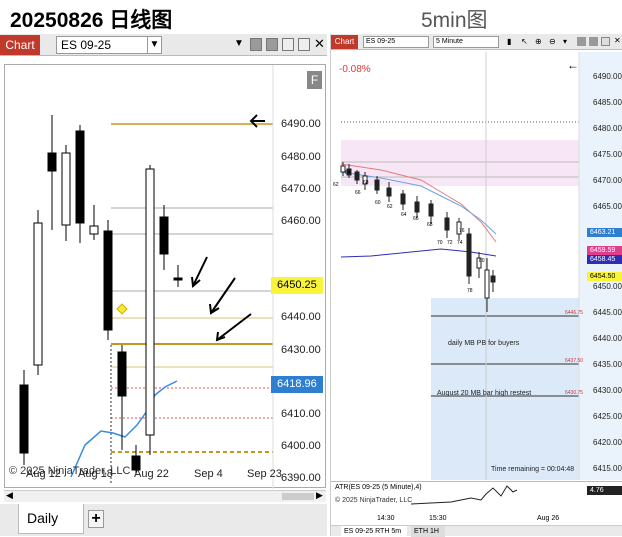 The width and height of the screenshot is (622, 537). I want to click on chevron-down-icon: ▼, so click(154, 45).